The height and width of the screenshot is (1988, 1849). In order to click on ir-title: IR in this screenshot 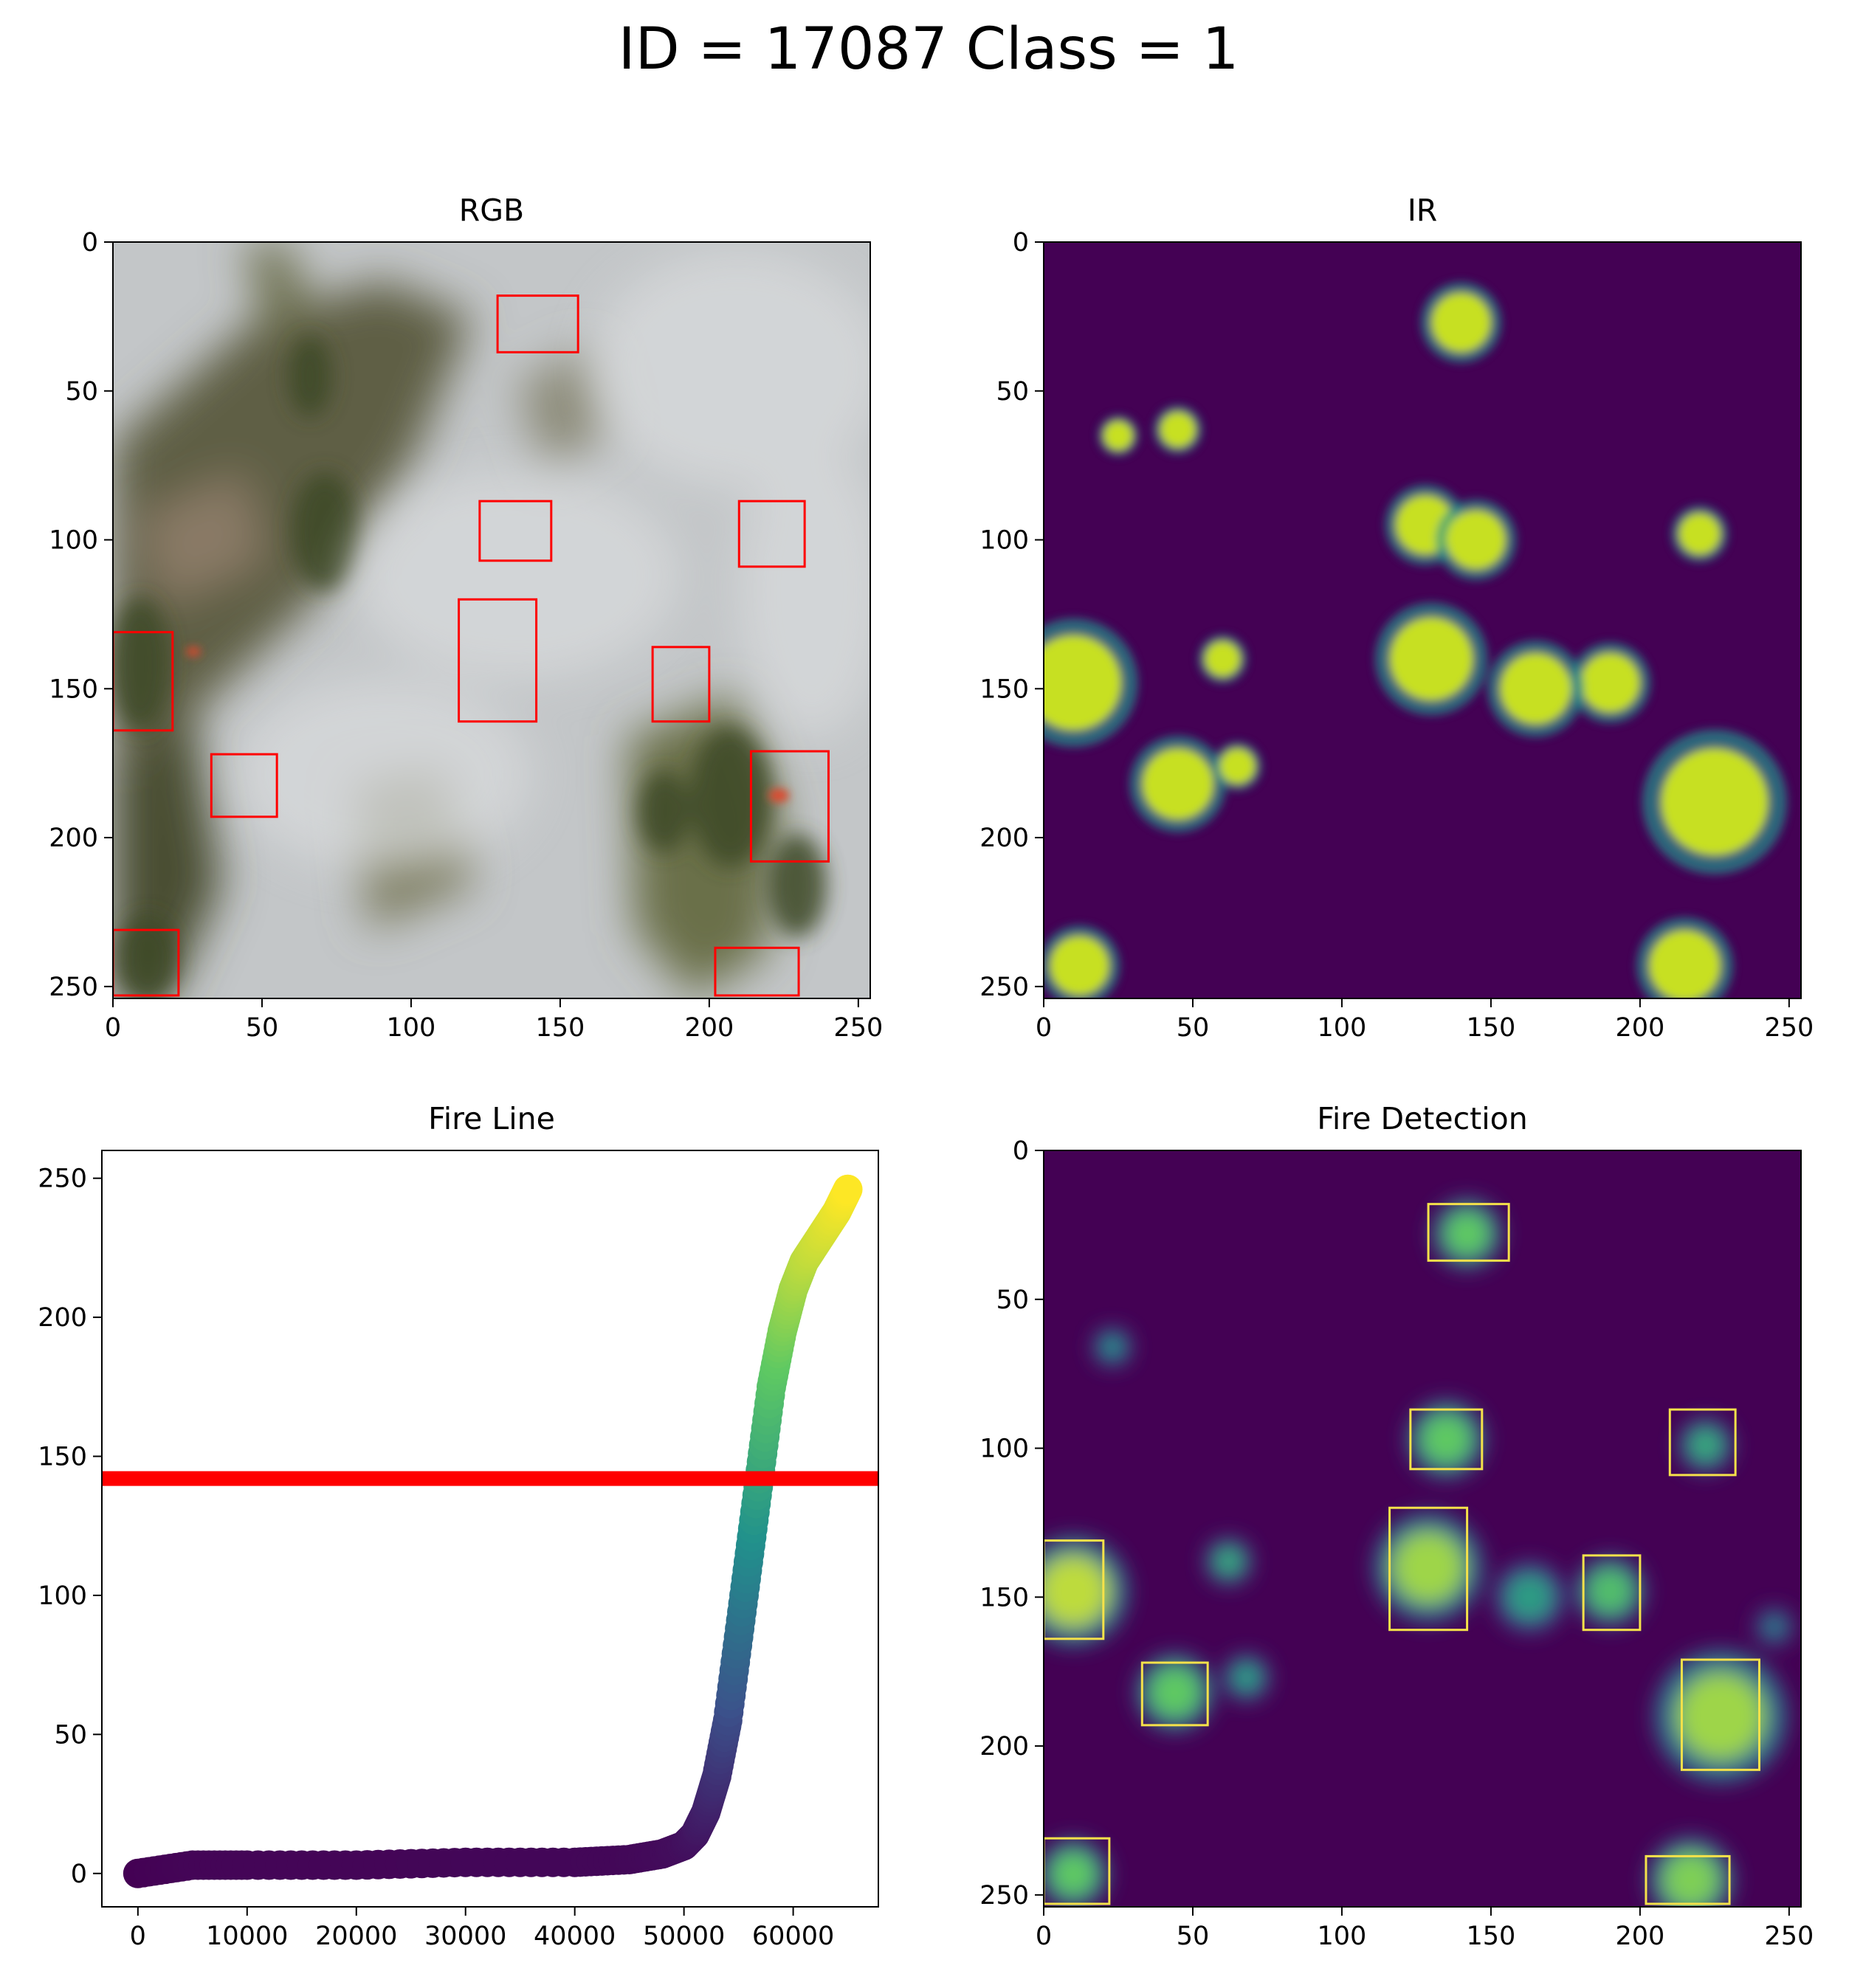, I will do `click(1423, 210)`.